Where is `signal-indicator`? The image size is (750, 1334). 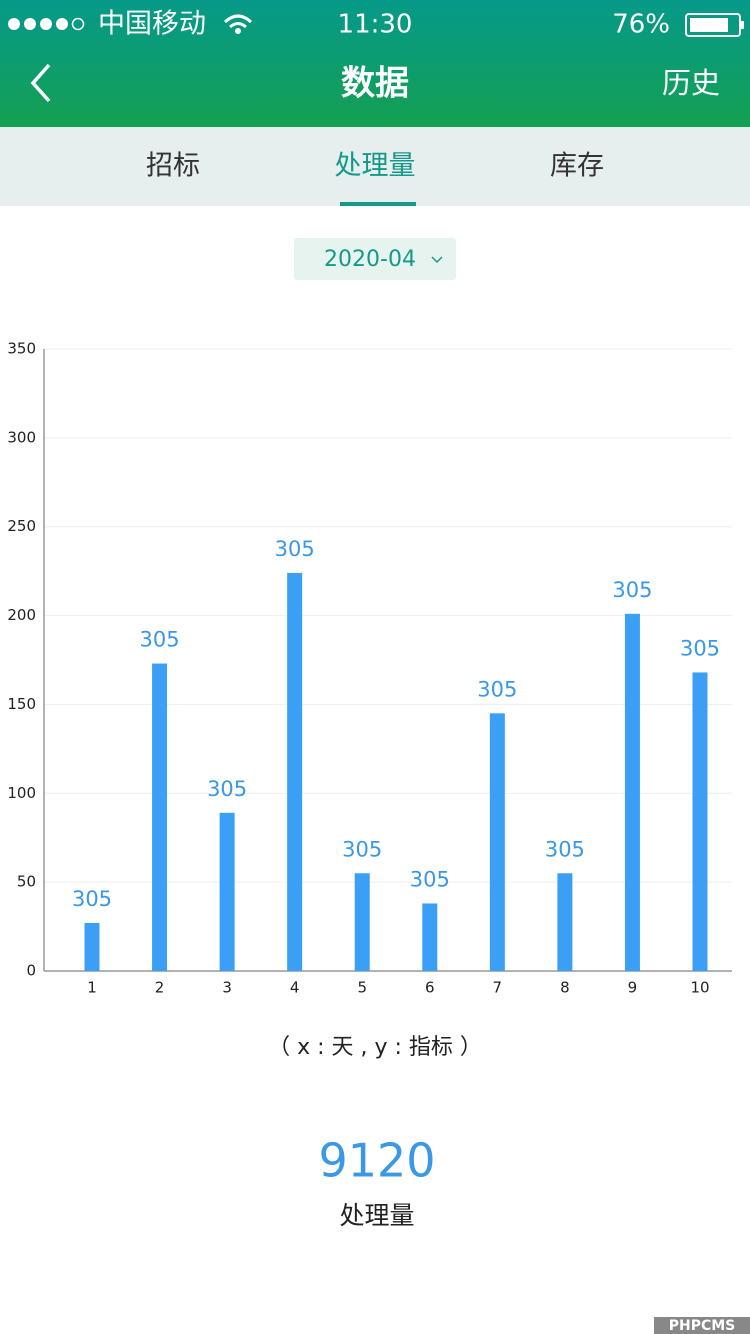 signal-indicator is located at coordinates (46, 24).